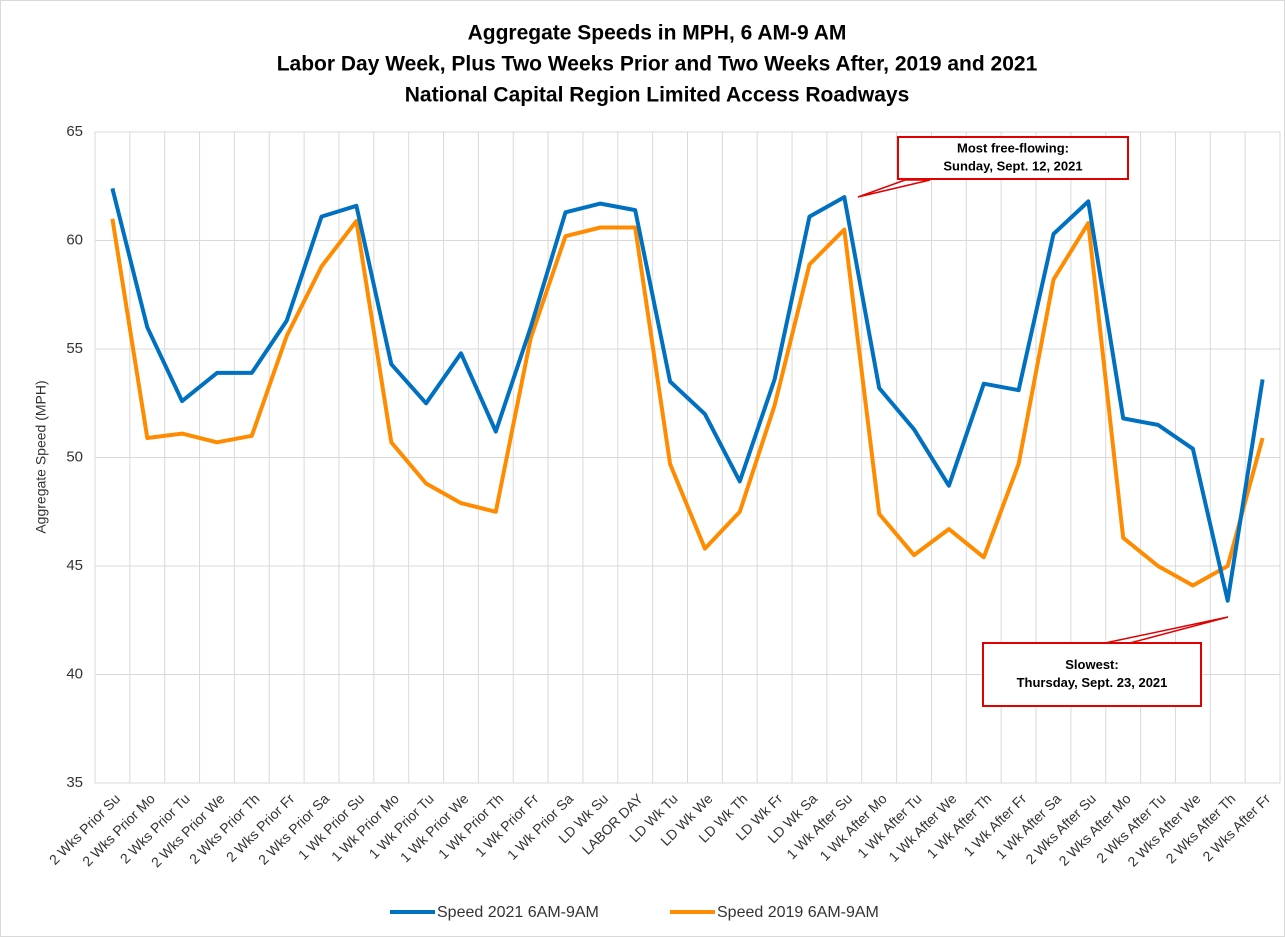 The width and height of the screenshot is (1285, 937). What do you see at coordinates (74, 565) in the screenshot?
I see `y-tick-label: 45` at bounding box center [74, 565].